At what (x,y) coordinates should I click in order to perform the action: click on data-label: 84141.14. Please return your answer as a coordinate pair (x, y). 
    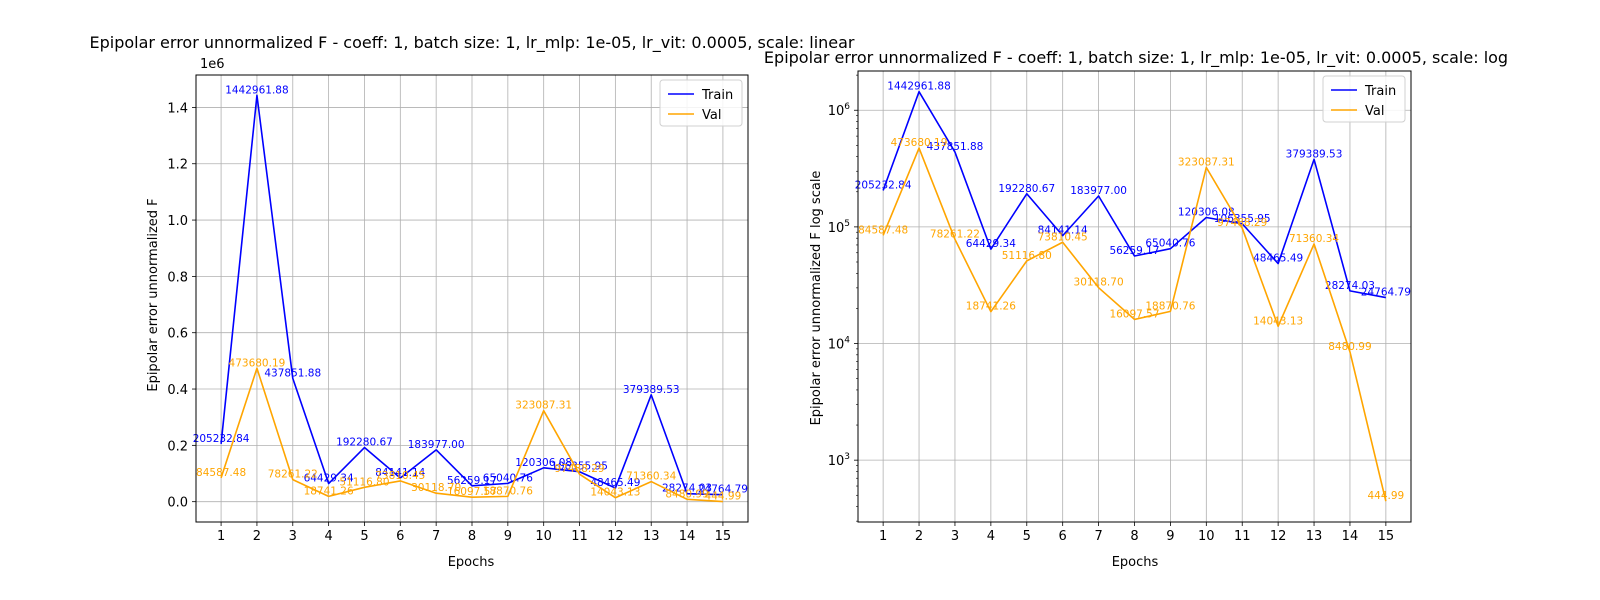
    Looking at the image, I should click on (1063, 231).